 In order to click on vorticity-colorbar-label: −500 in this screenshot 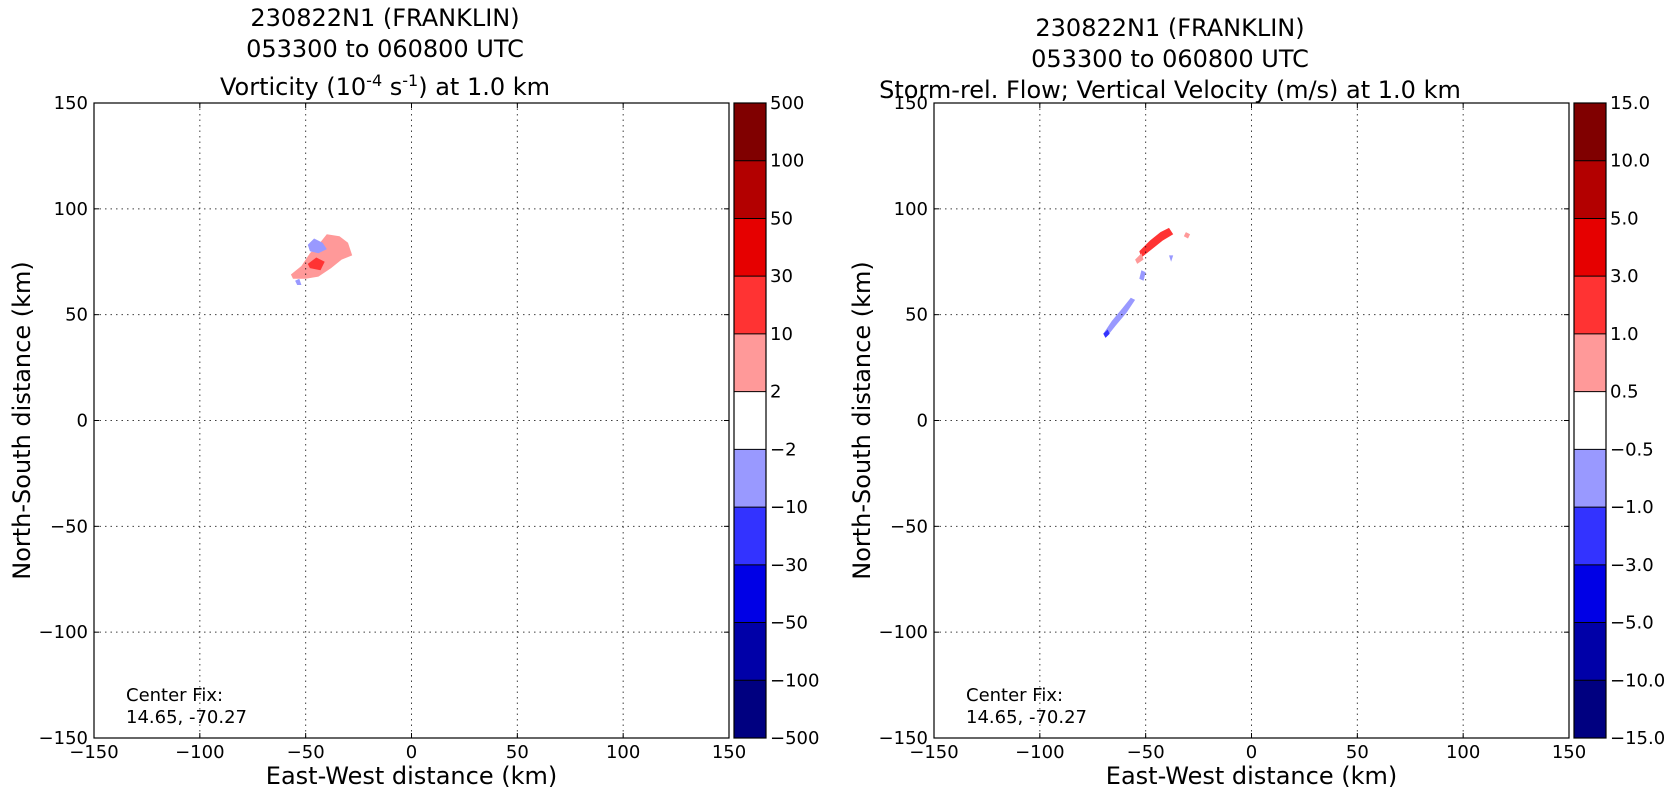, I will do `click(794, 738)`.